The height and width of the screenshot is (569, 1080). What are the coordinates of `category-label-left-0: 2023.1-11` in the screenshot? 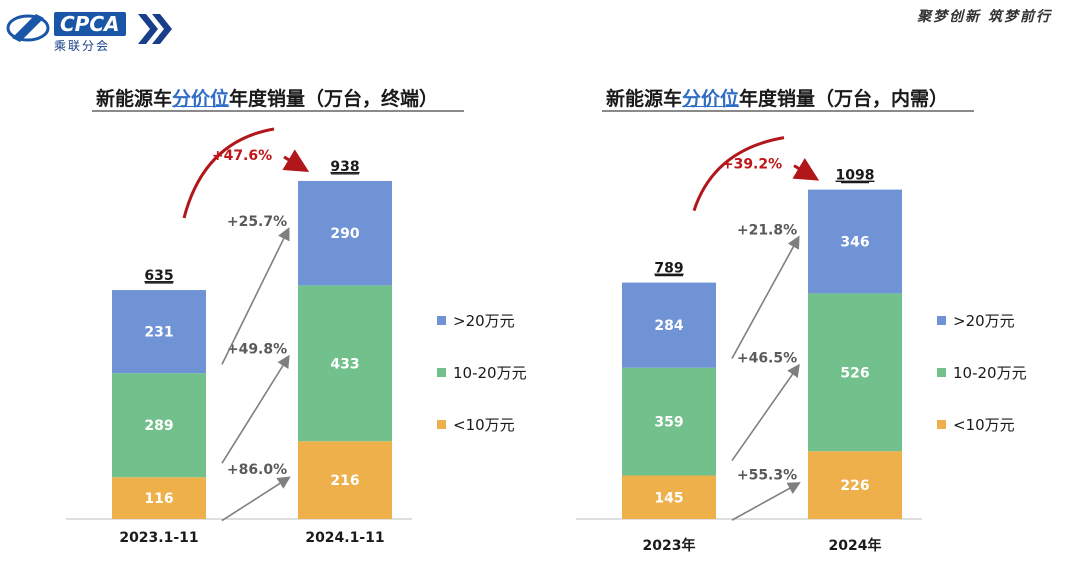 It's located at (158, 538).